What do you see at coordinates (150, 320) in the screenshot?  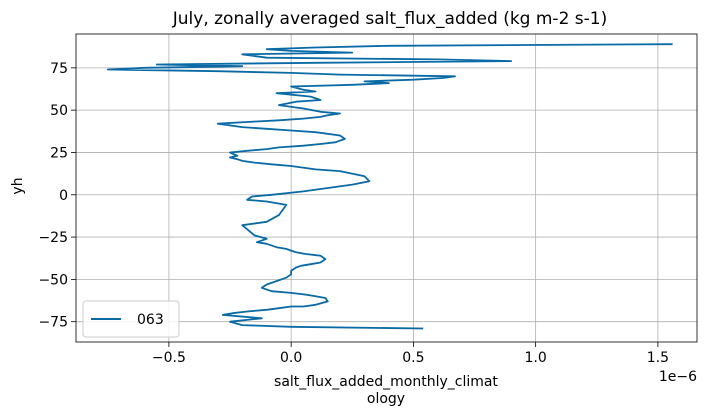 I see `legend-label: 063` at bounding box center [150, 320].